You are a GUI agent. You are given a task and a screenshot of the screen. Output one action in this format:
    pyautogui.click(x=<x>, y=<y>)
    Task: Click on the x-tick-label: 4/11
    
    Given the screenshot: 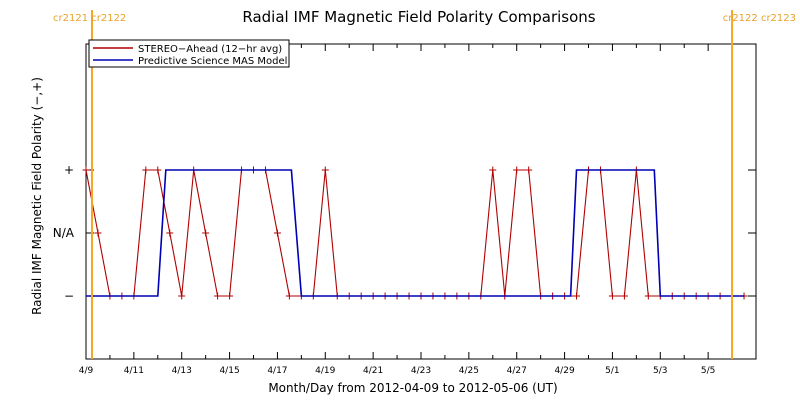 What is the action you would take?
    pyautogui.click(x=134, y=371)
    